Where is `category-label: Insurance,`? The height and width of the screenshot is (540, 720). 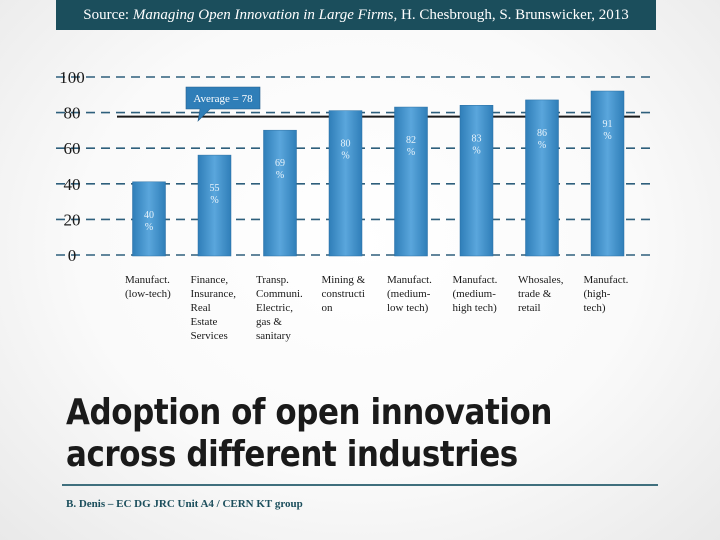 category-label: Insurance, is located at coordinates (214, 294).